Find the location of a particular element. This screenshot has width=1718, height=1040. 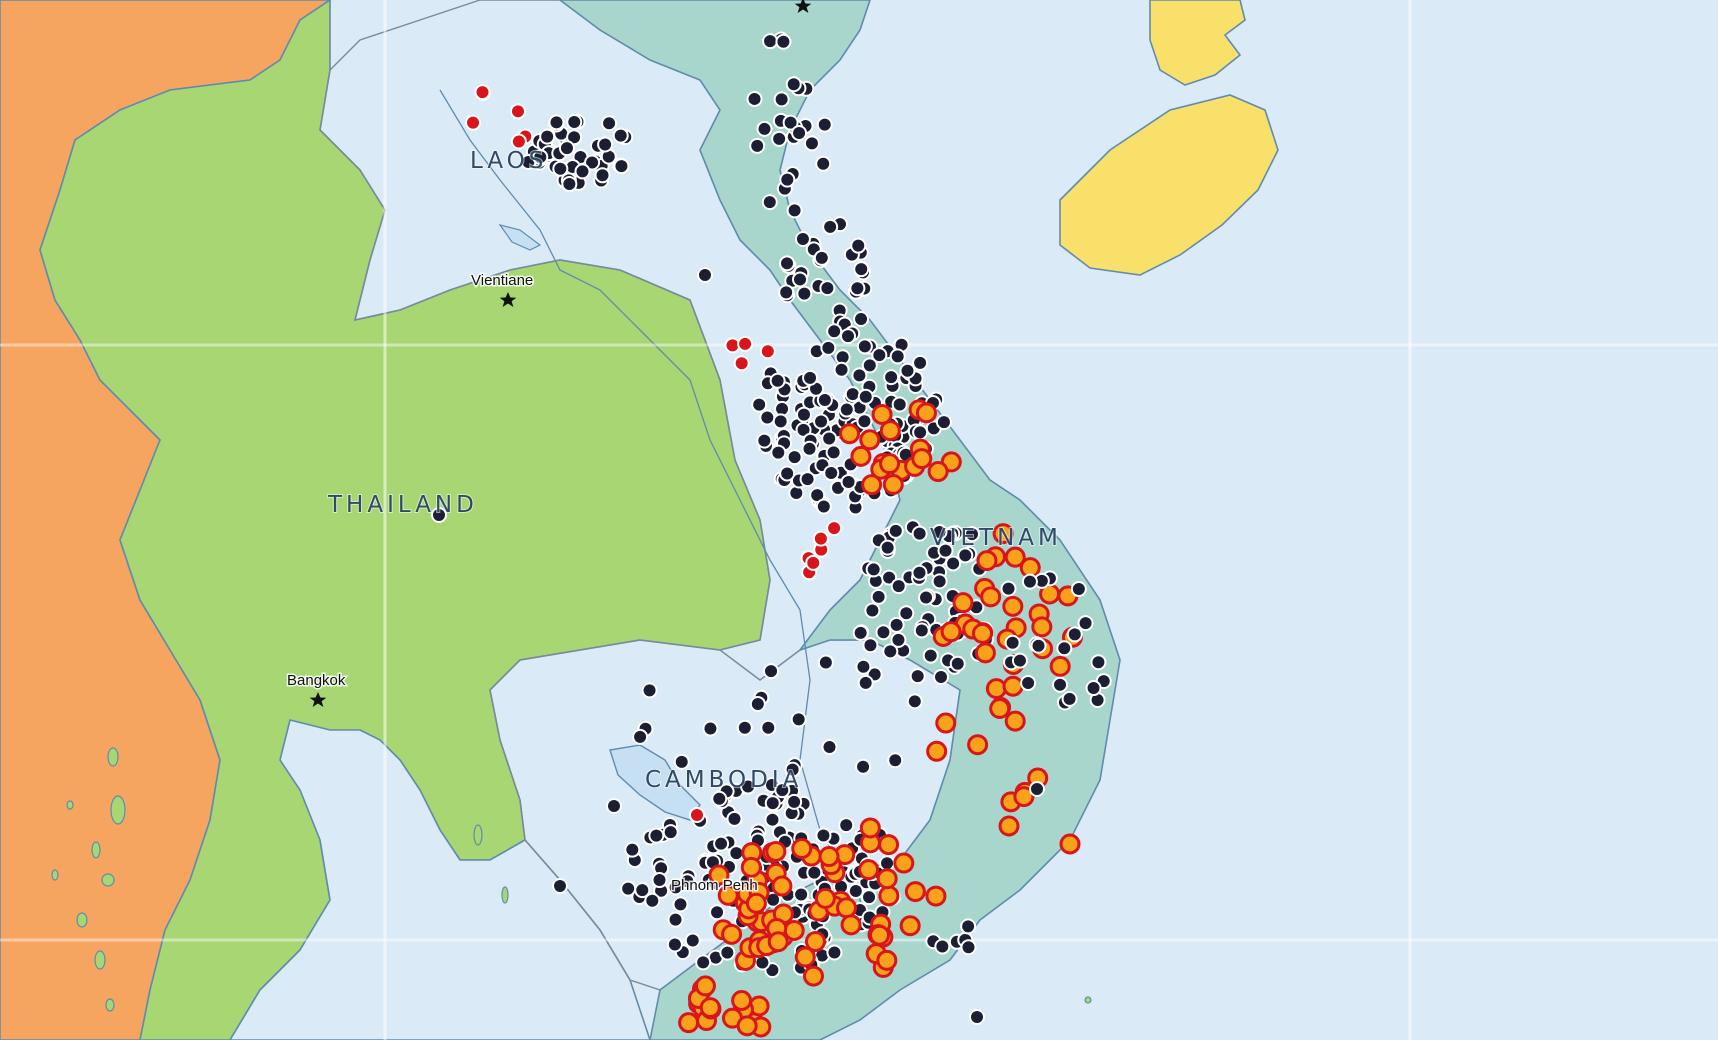

incident-marker-red is located at coordinates (518, 141).